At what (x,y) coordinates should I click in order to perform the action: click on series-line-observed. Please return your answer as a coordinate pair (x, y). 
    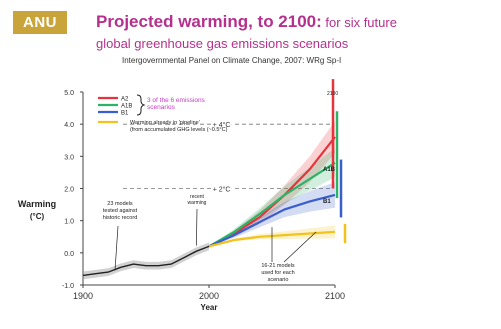
    Looking at the image, I should click on (146, 261).